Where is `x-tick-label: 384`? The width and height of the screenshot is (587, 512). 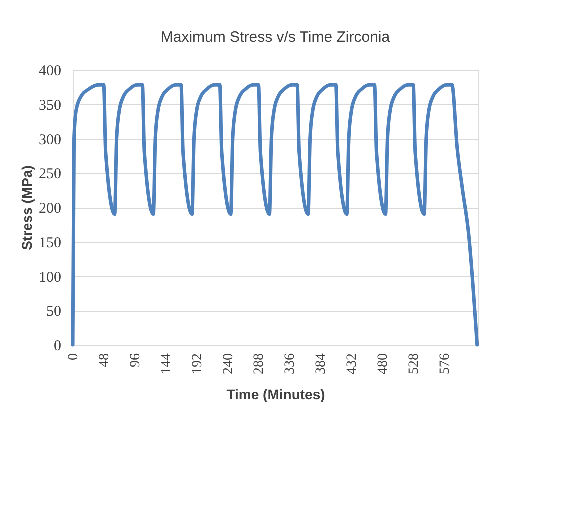
x-tick-label: 384 is located at coordinates (322, 364).